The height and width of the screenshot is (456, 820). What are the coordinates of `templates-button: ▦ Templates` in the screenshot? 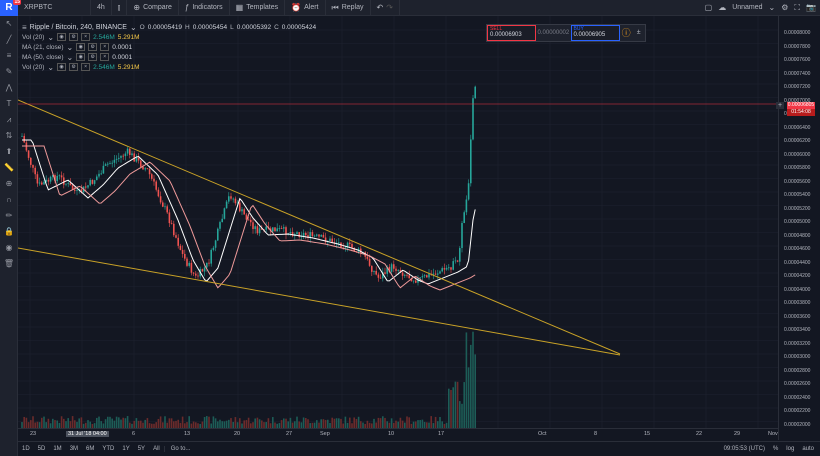 It's located at (258, 8).